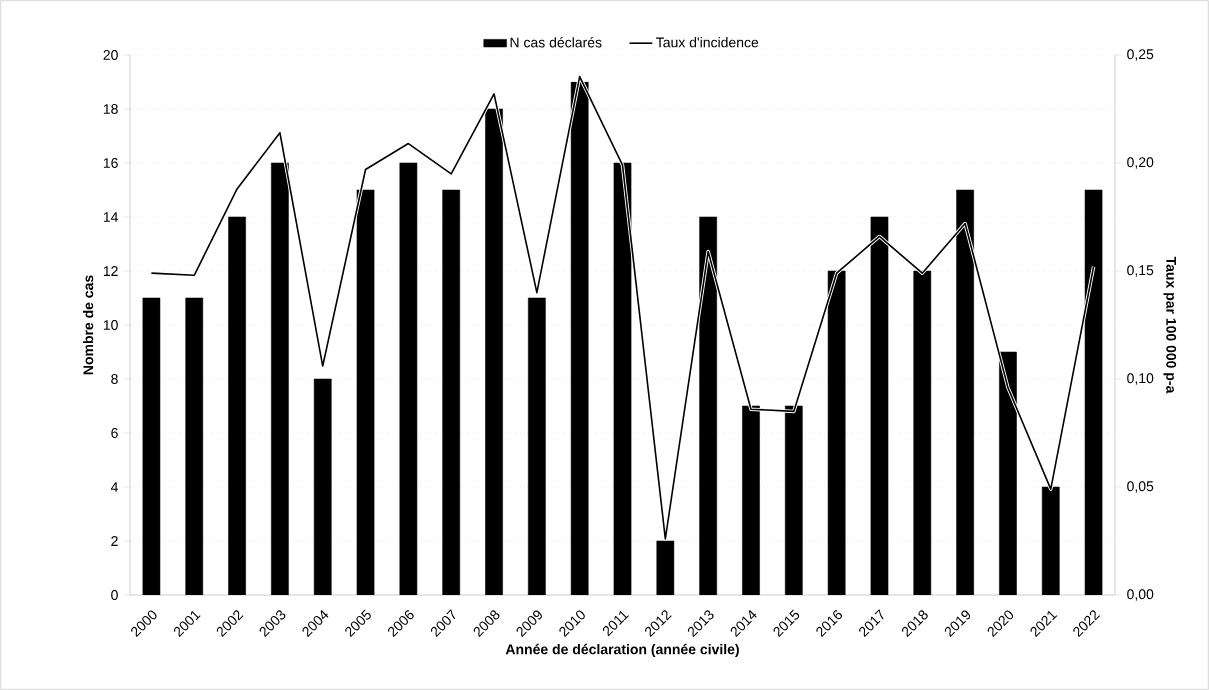 The height and width of the screenshot is (690, 1209). Describe the element at coordinates (114, 541) in the screenshot. I see `y-tick-label: 2` at that location.